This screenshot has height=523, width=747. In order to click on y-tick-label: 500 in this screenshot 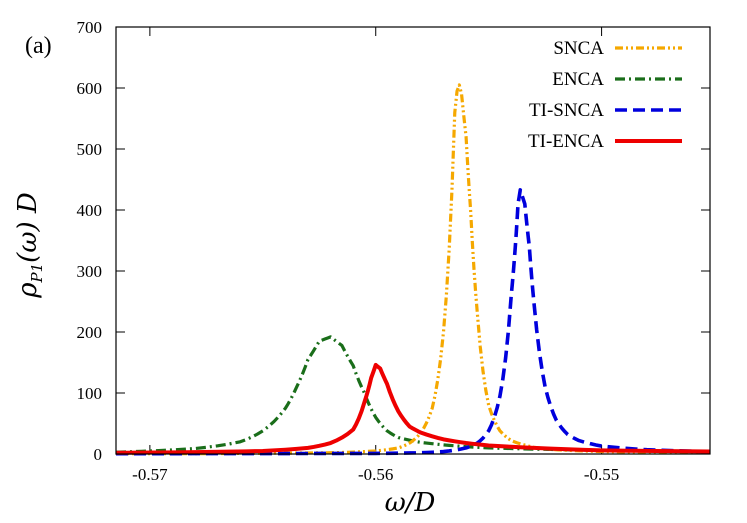, I will do `click(90, 149)`.